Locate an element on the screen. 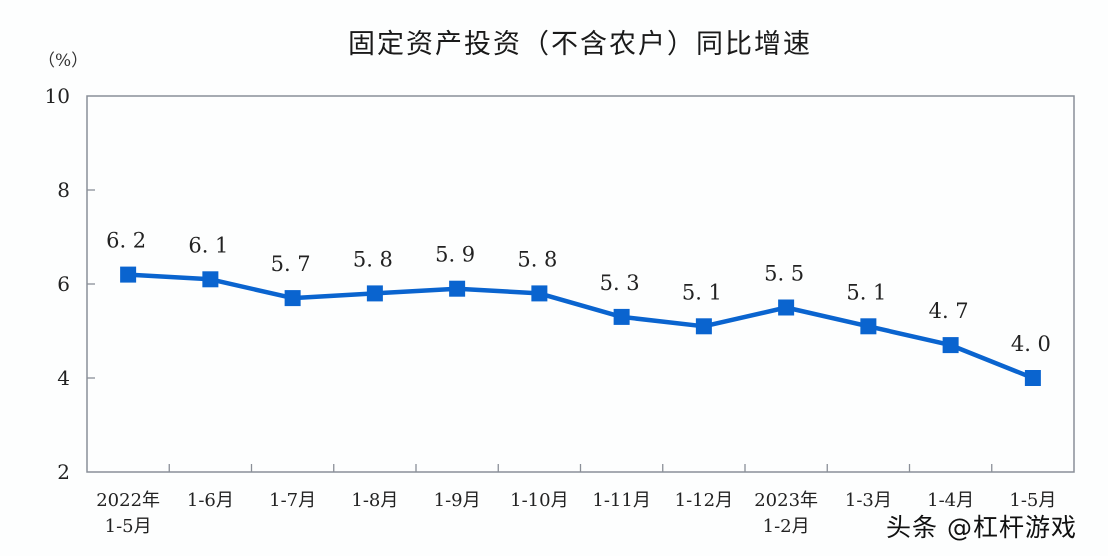 The width and height of the screenshot is (1108, 556). data-label: 5. 9 is located at coordinates (455, 255).